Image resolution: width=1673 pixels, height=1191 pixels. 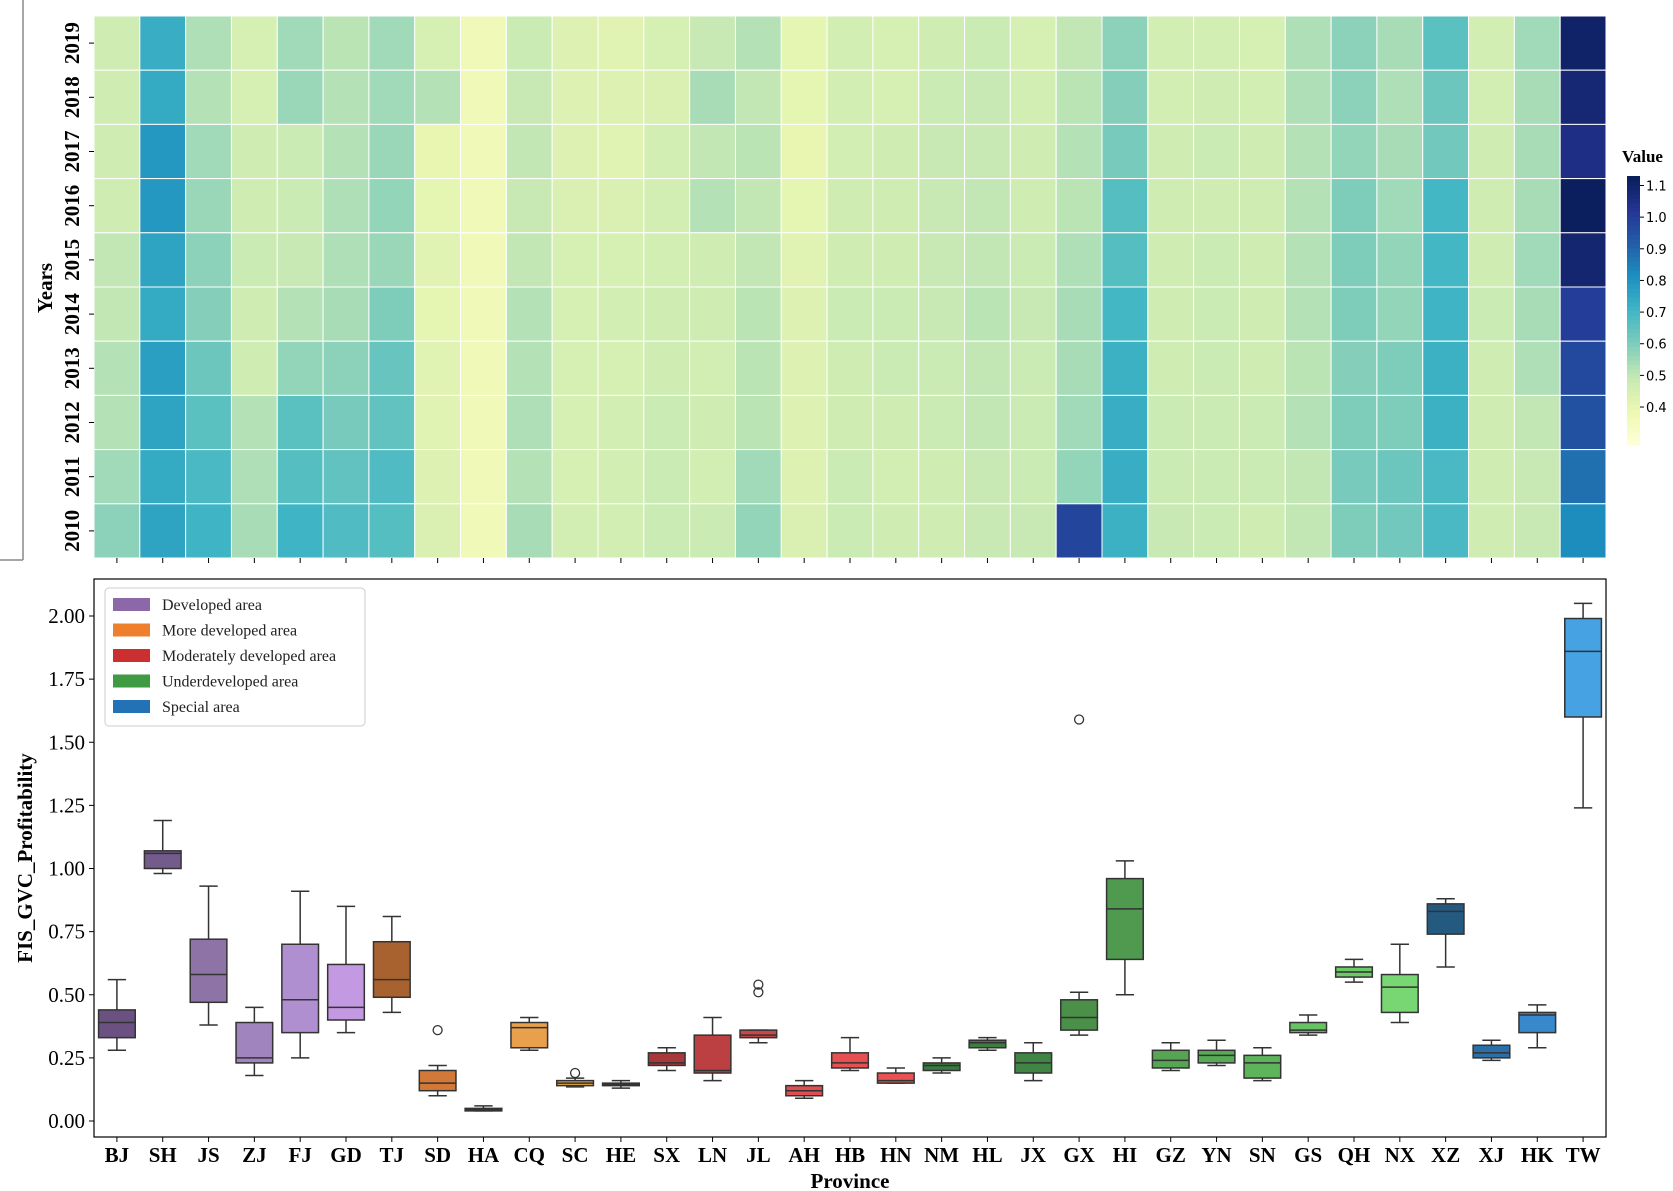 What do you see at coordinates (941, 1155) in the screenshot?
I see `x-tick-label: NM` at bounding box center [941, 1155].